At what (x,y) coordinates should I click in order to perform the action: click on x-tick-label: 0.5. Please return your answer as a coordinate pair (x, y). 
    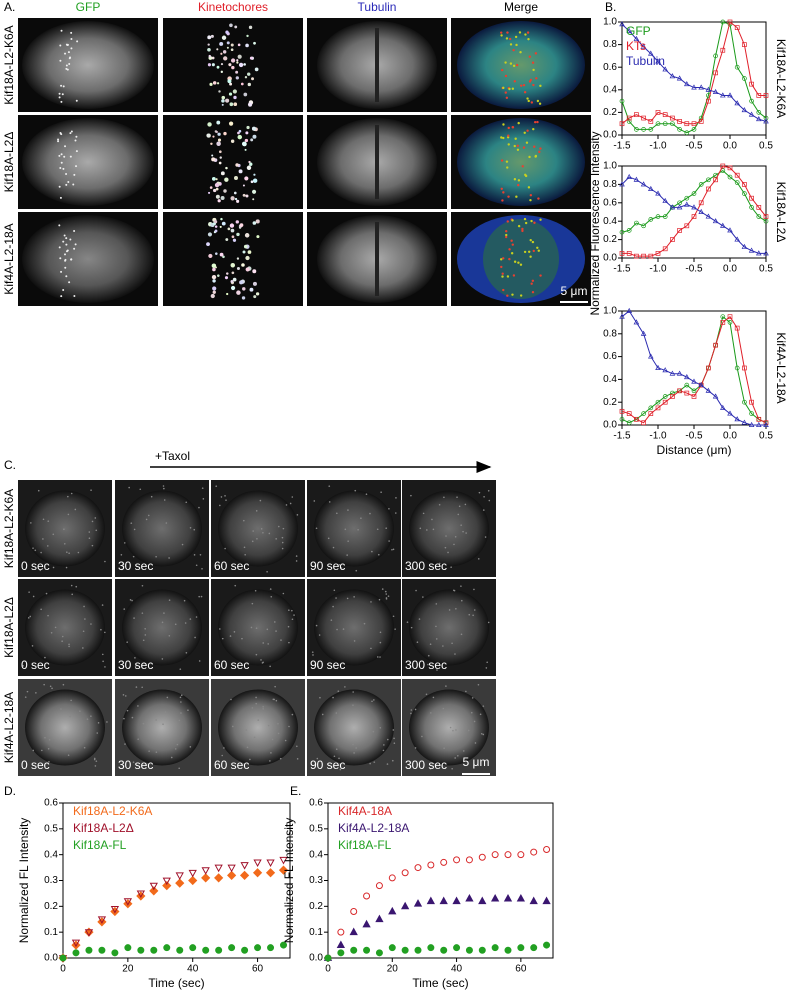
    Looking at the image, I should click on (766, 269).